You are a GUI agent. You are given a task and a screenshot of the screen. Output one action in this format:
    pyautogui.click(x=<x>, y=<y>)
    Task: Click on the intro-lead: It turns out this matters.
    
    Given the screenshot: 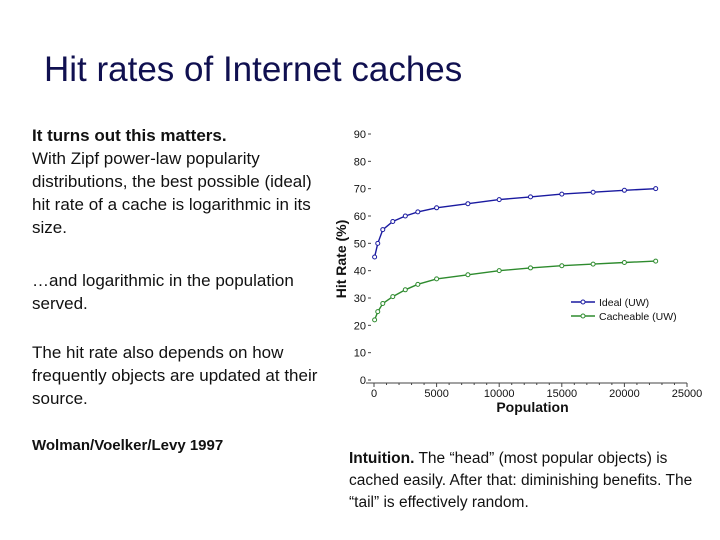 What is the action you would take?
    pyautogui.click(x=129, y=135)
    